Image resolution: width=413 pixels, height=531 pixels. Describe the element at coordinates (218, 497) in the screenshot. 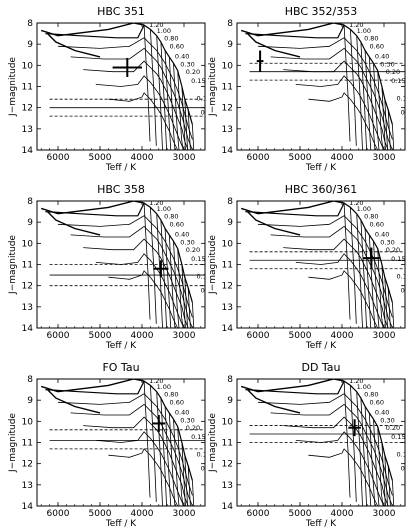

I see `mass-label: 0.04` at that location.